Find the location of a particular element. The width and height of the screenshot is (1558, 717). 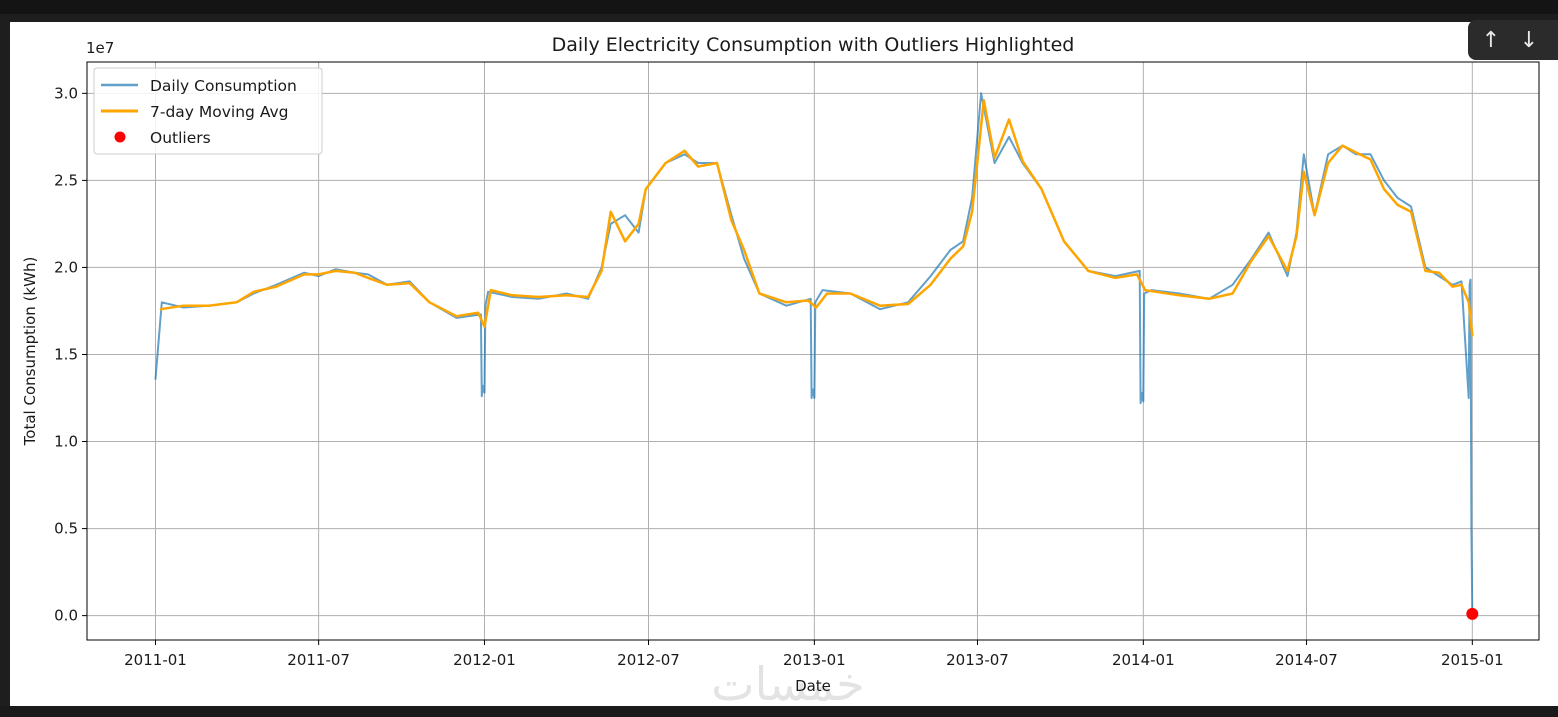

legend-label-daily: Daily Consumption is located at coordinates (223, 86).